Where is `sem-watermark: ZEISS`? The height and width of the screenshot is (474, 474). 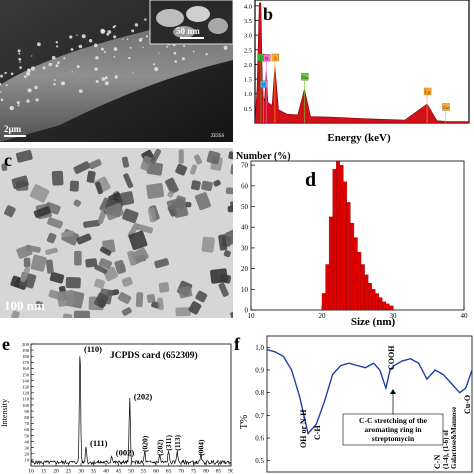
sem-watermark: ZEISS is located at coordinates (218, 136).